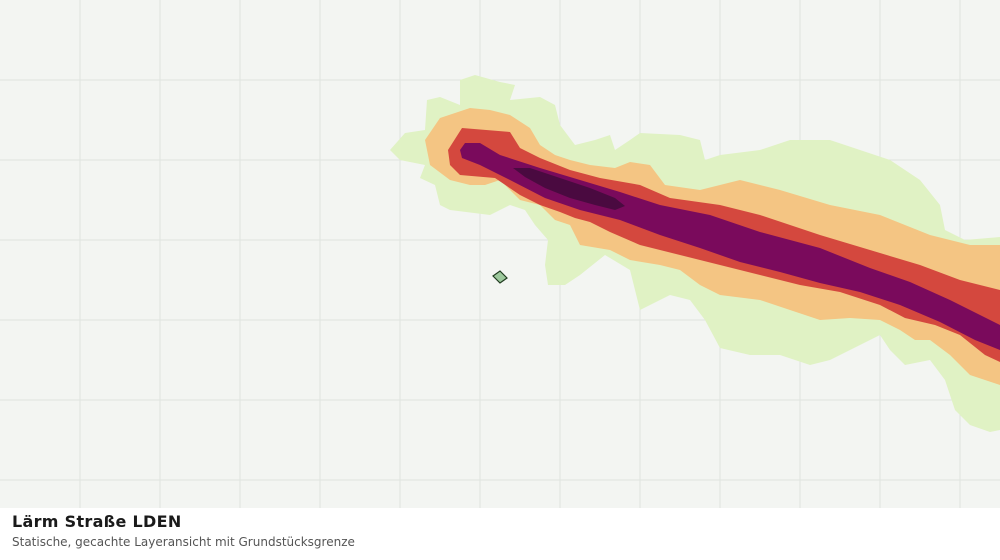 The width and height of the screenshot is (1000, 560). What do you see at coordinates (500, 277) in the screenshot?
I see `parcel-boundary` at bounding box center [500, 277].